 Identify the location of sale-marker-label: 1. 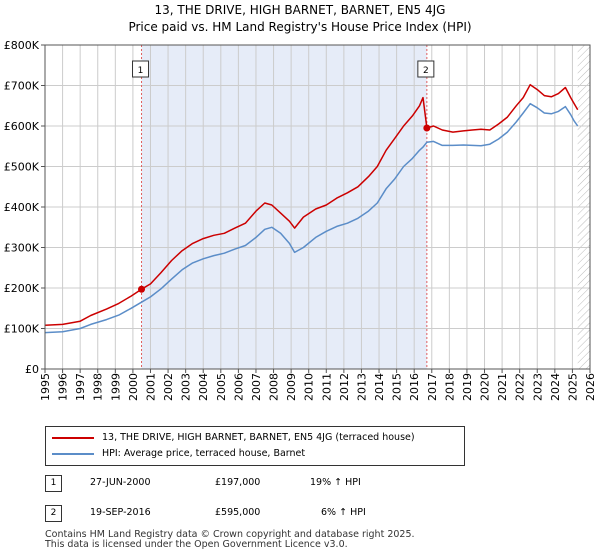
(141, 71).